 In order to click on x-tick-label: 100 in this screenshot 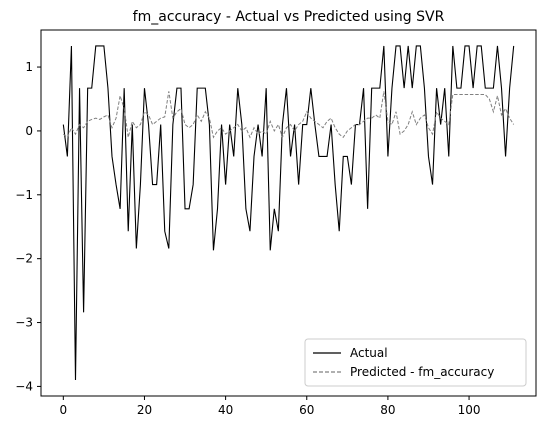, I will do `click(469, 410)`.